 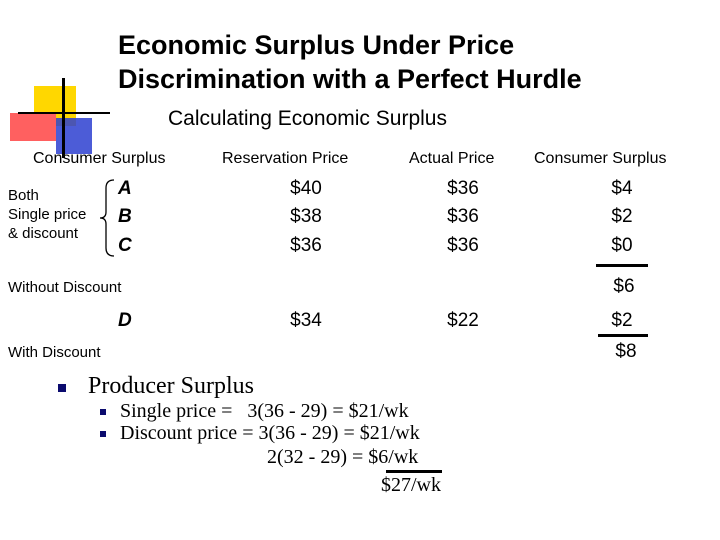 I want to click on brace-label-line2: Single price, so click(x=47, y=214).